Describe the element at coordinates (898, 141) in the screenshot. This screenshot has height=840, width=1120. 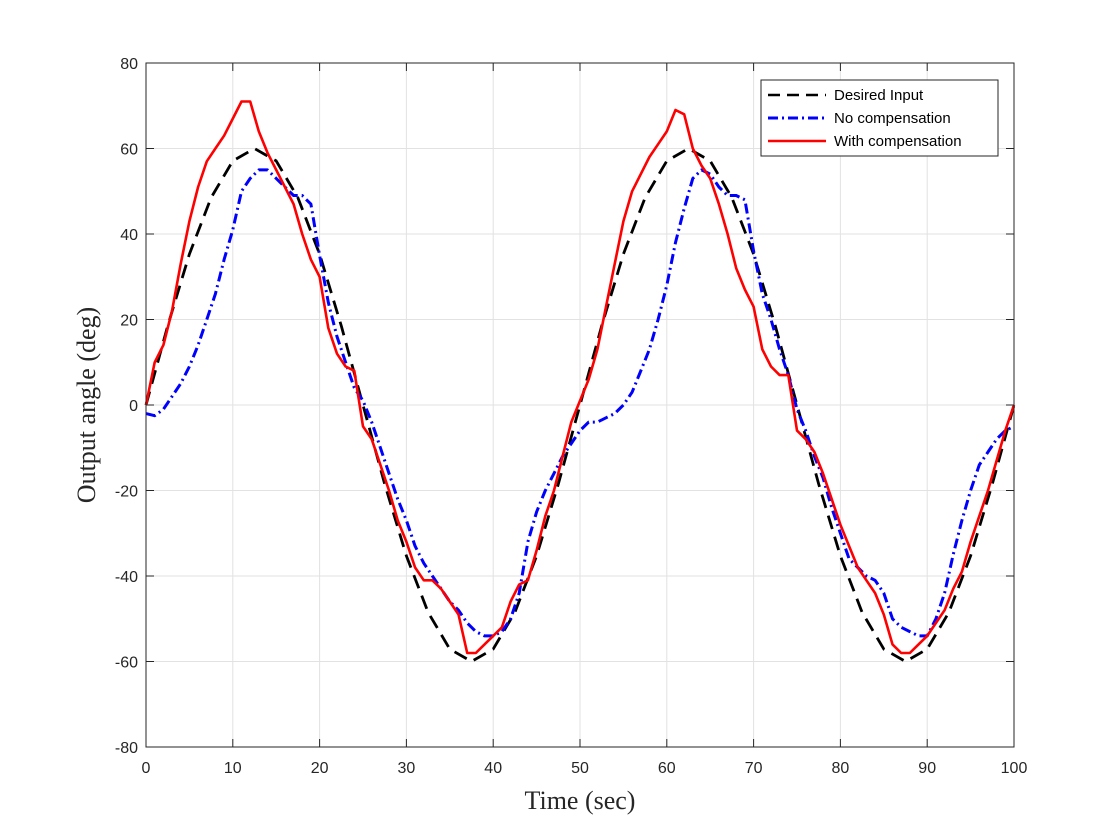
I see `legend-label-with-compensation: With compensation` at that location.